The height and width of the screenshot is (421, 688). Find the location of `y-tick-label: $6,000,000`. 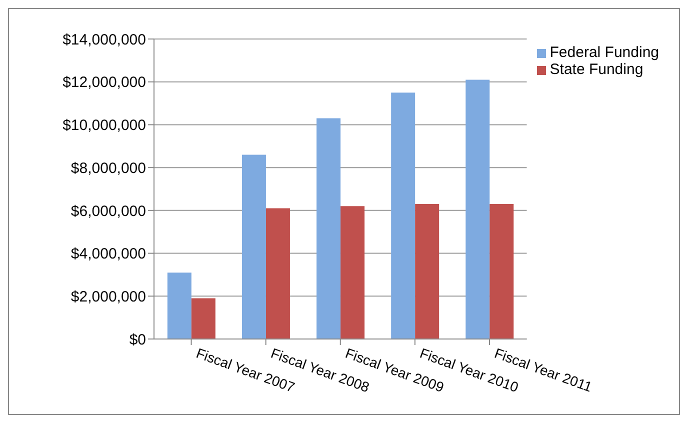

y-tick-label: $6,000,000 is located at coordinates (108, 211).